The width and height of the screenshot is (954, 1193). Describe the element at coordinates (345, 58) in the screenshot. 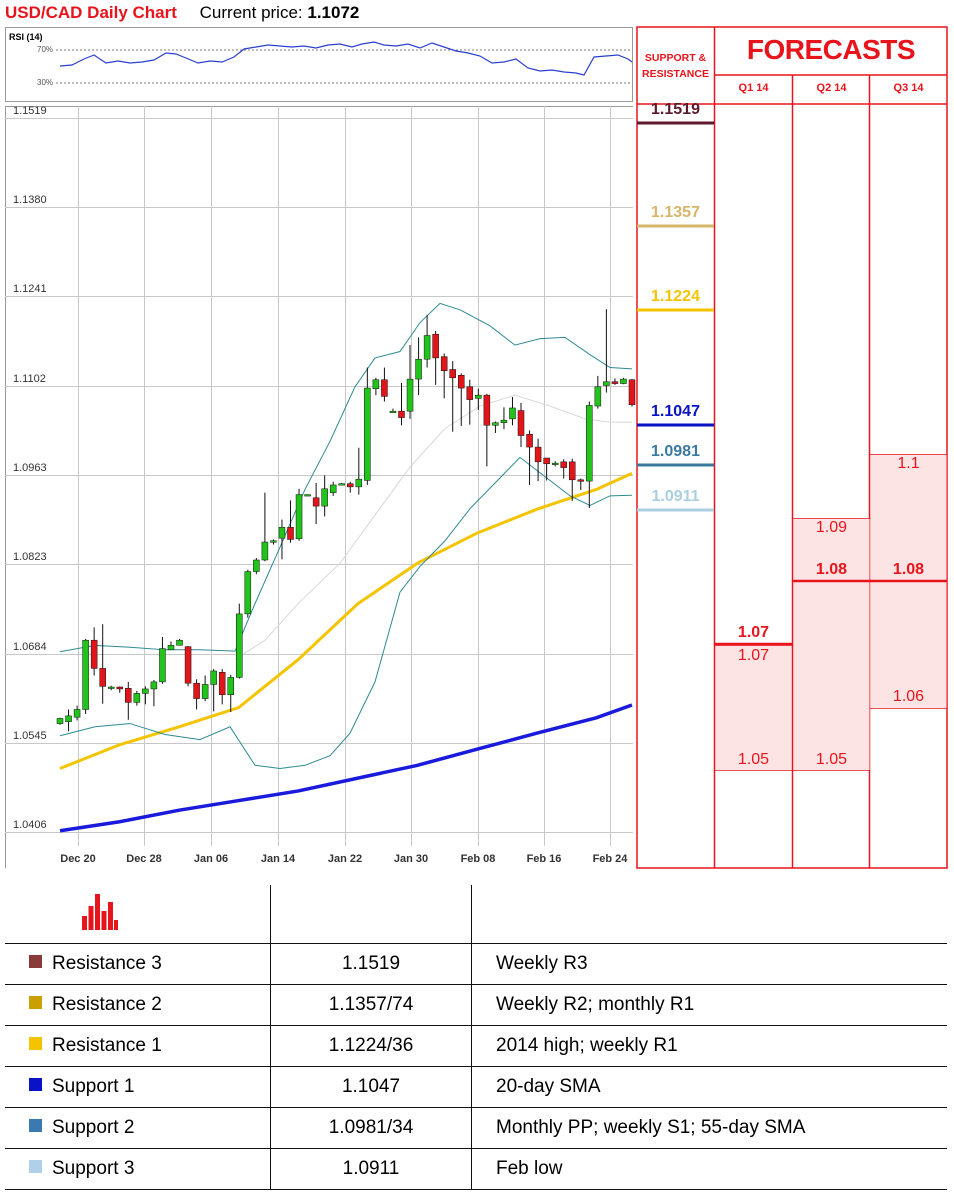

I see `rsi-series` at that location.